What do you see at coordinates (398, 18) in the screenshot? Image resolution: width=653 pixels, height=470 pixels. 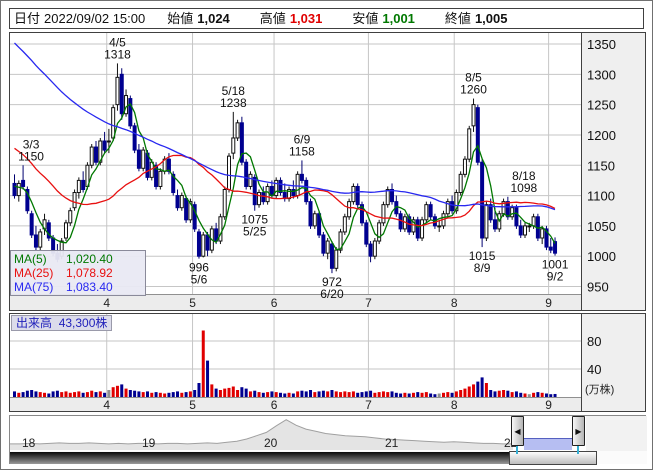 I see `low-value: 1,001` at bounding box center [398, 18].